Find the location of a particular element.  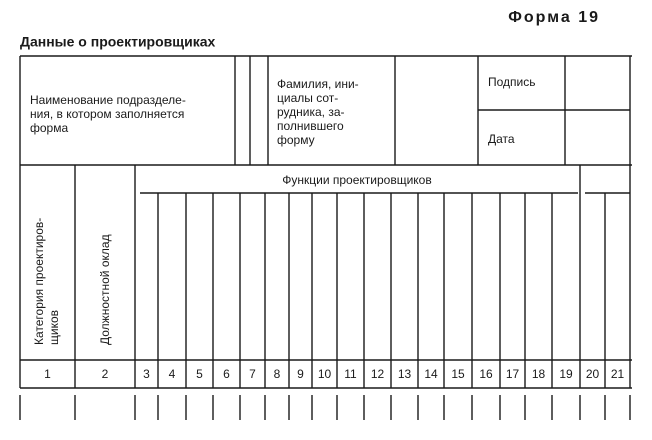

category-header: щиков is located at coordinates (54, 327).